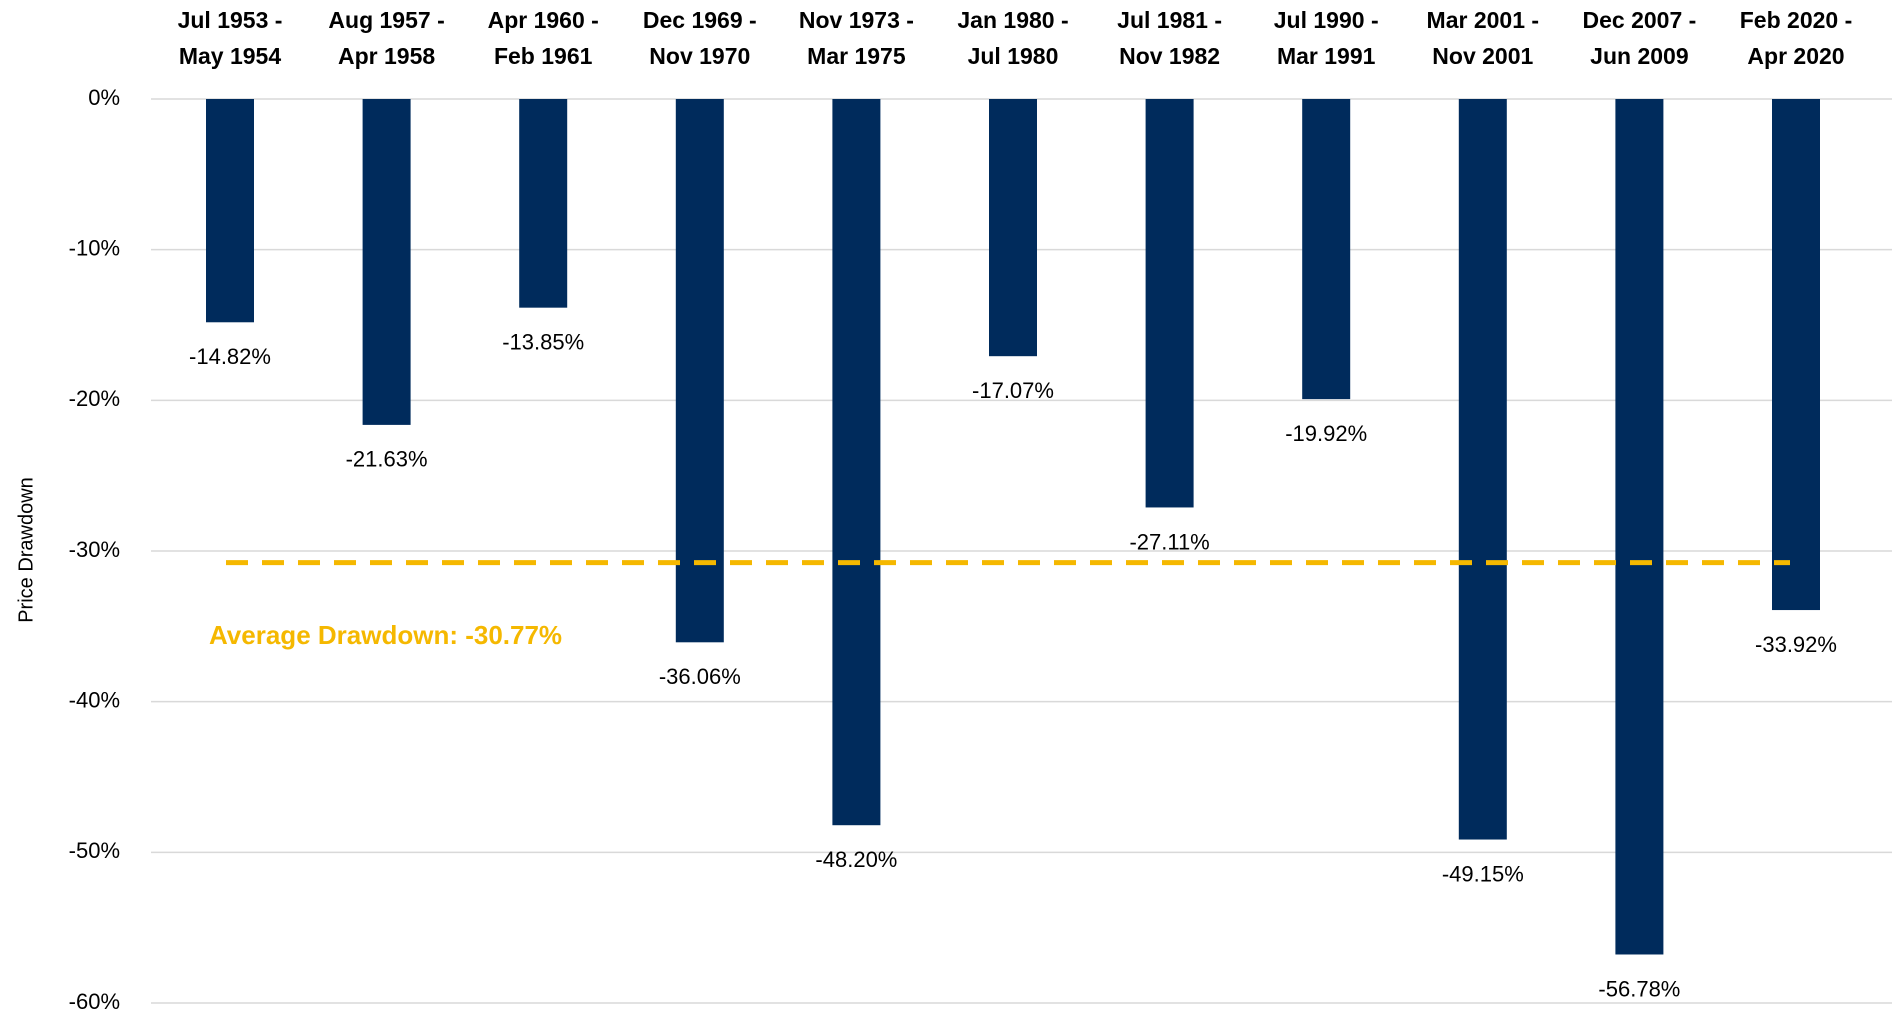 The image size is (1892, 1015). What do you see at coordinates (230, 20) in the screenshot?
I see `x-tick-label: Jul 1953 -` at bounding box center [230, 20].